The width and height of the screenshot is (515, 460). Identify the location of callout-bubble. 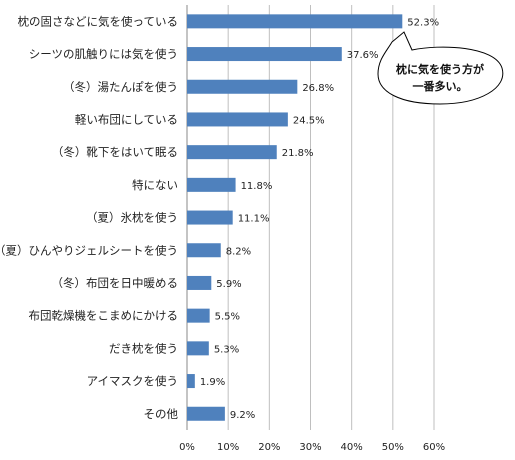
(440, 68).